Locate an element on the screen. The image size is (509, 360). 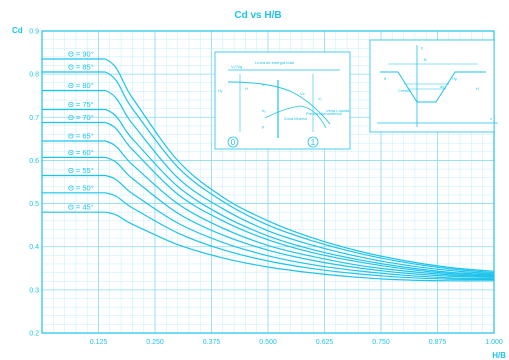
section-0-label: 0 is located at coordinates (233, 142).